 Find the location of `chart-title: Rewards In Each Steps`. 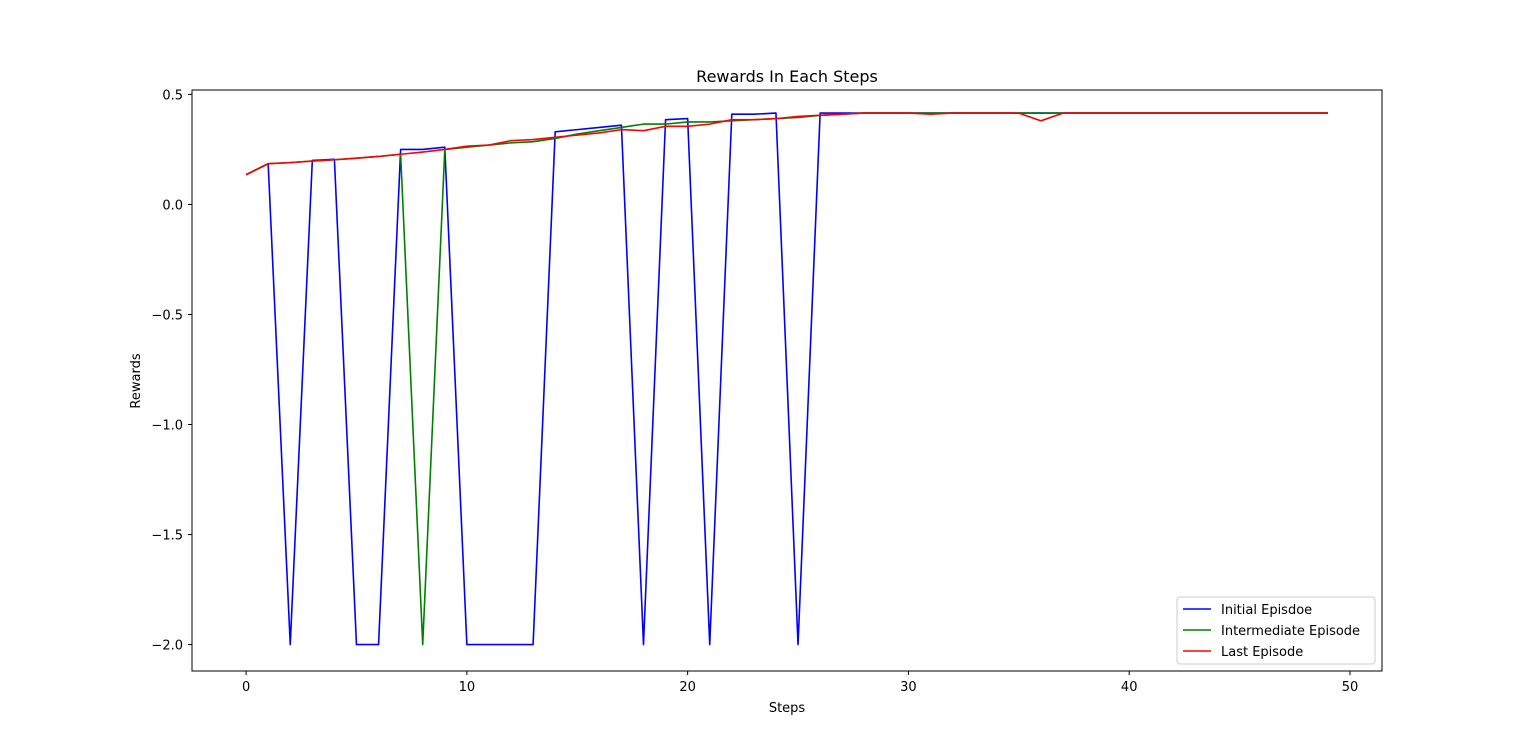

chart-title: Rewards In Each Steps is located at coordinates (787, 76).